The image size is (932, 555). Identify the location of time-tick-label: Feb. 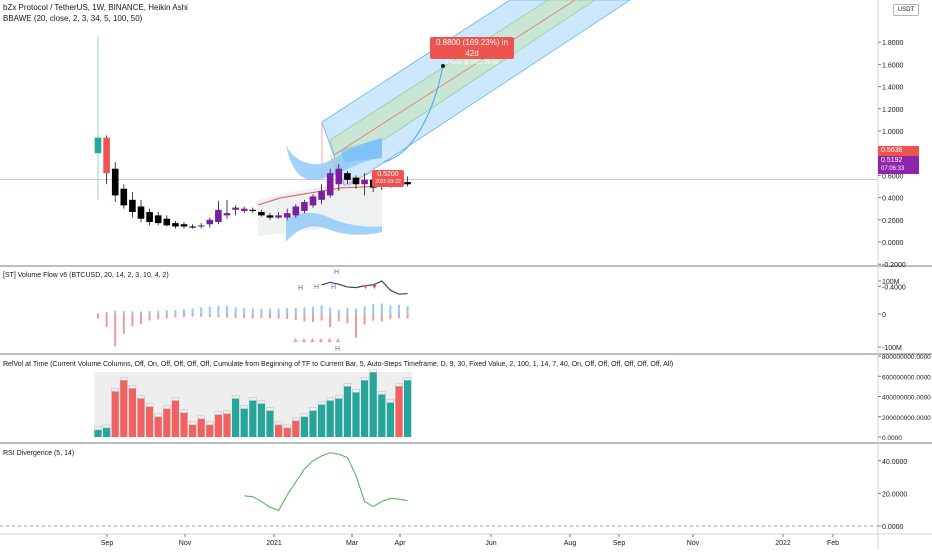
(833, 543).